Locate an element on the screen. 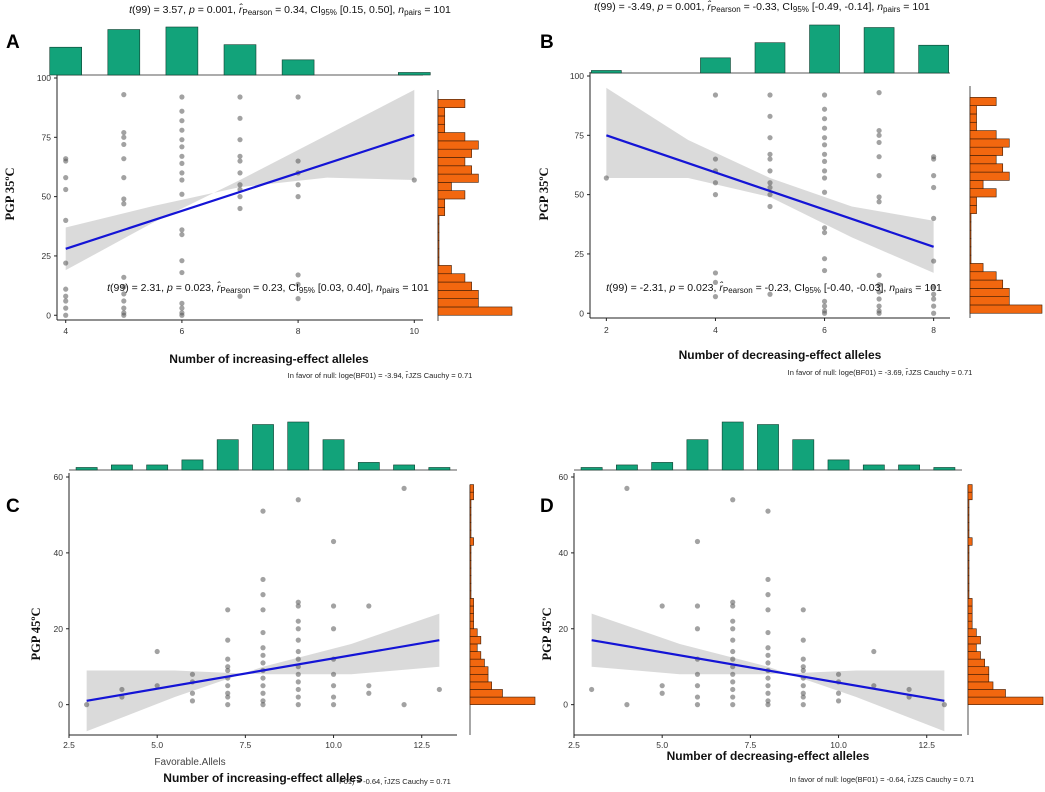 This screenshot has height=792, width=1045. y-tick-label: 20 is located at coordinates (564, 629).